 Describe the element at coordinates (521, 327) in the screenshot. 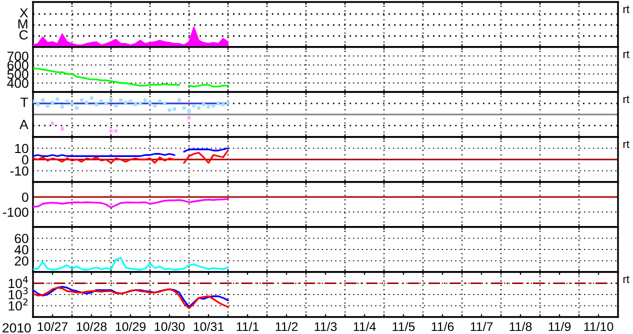

I see `x-tick-label: 11/8` at that location.